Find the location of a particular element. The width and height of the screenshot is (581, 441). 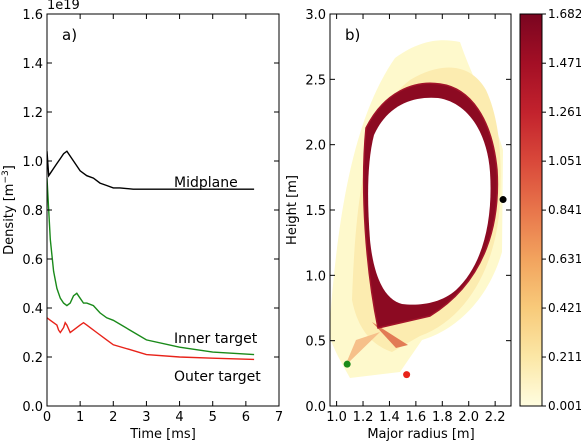

panel-a-label: a) is located at coordinates (69, 35).